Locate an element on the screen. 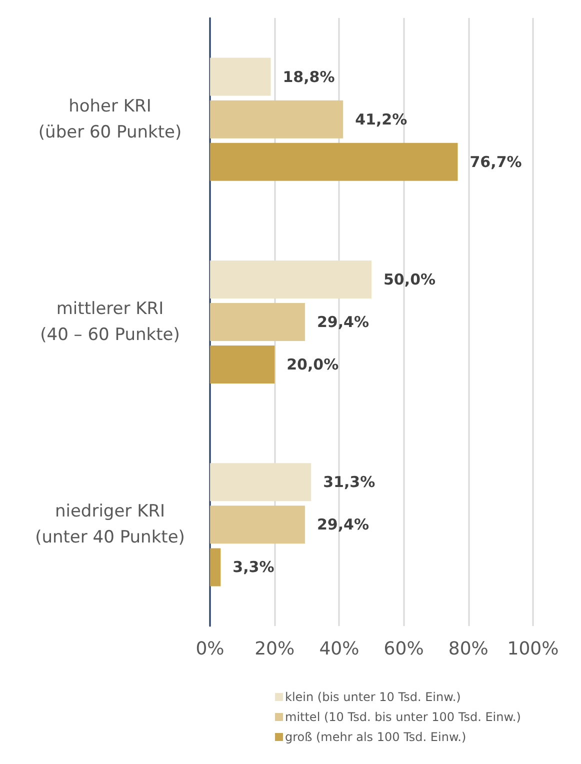 The image size is (581, 764). legend-label: klein (bis unter 10 Tsd. Einw.) is located at coordinates (373, 697).